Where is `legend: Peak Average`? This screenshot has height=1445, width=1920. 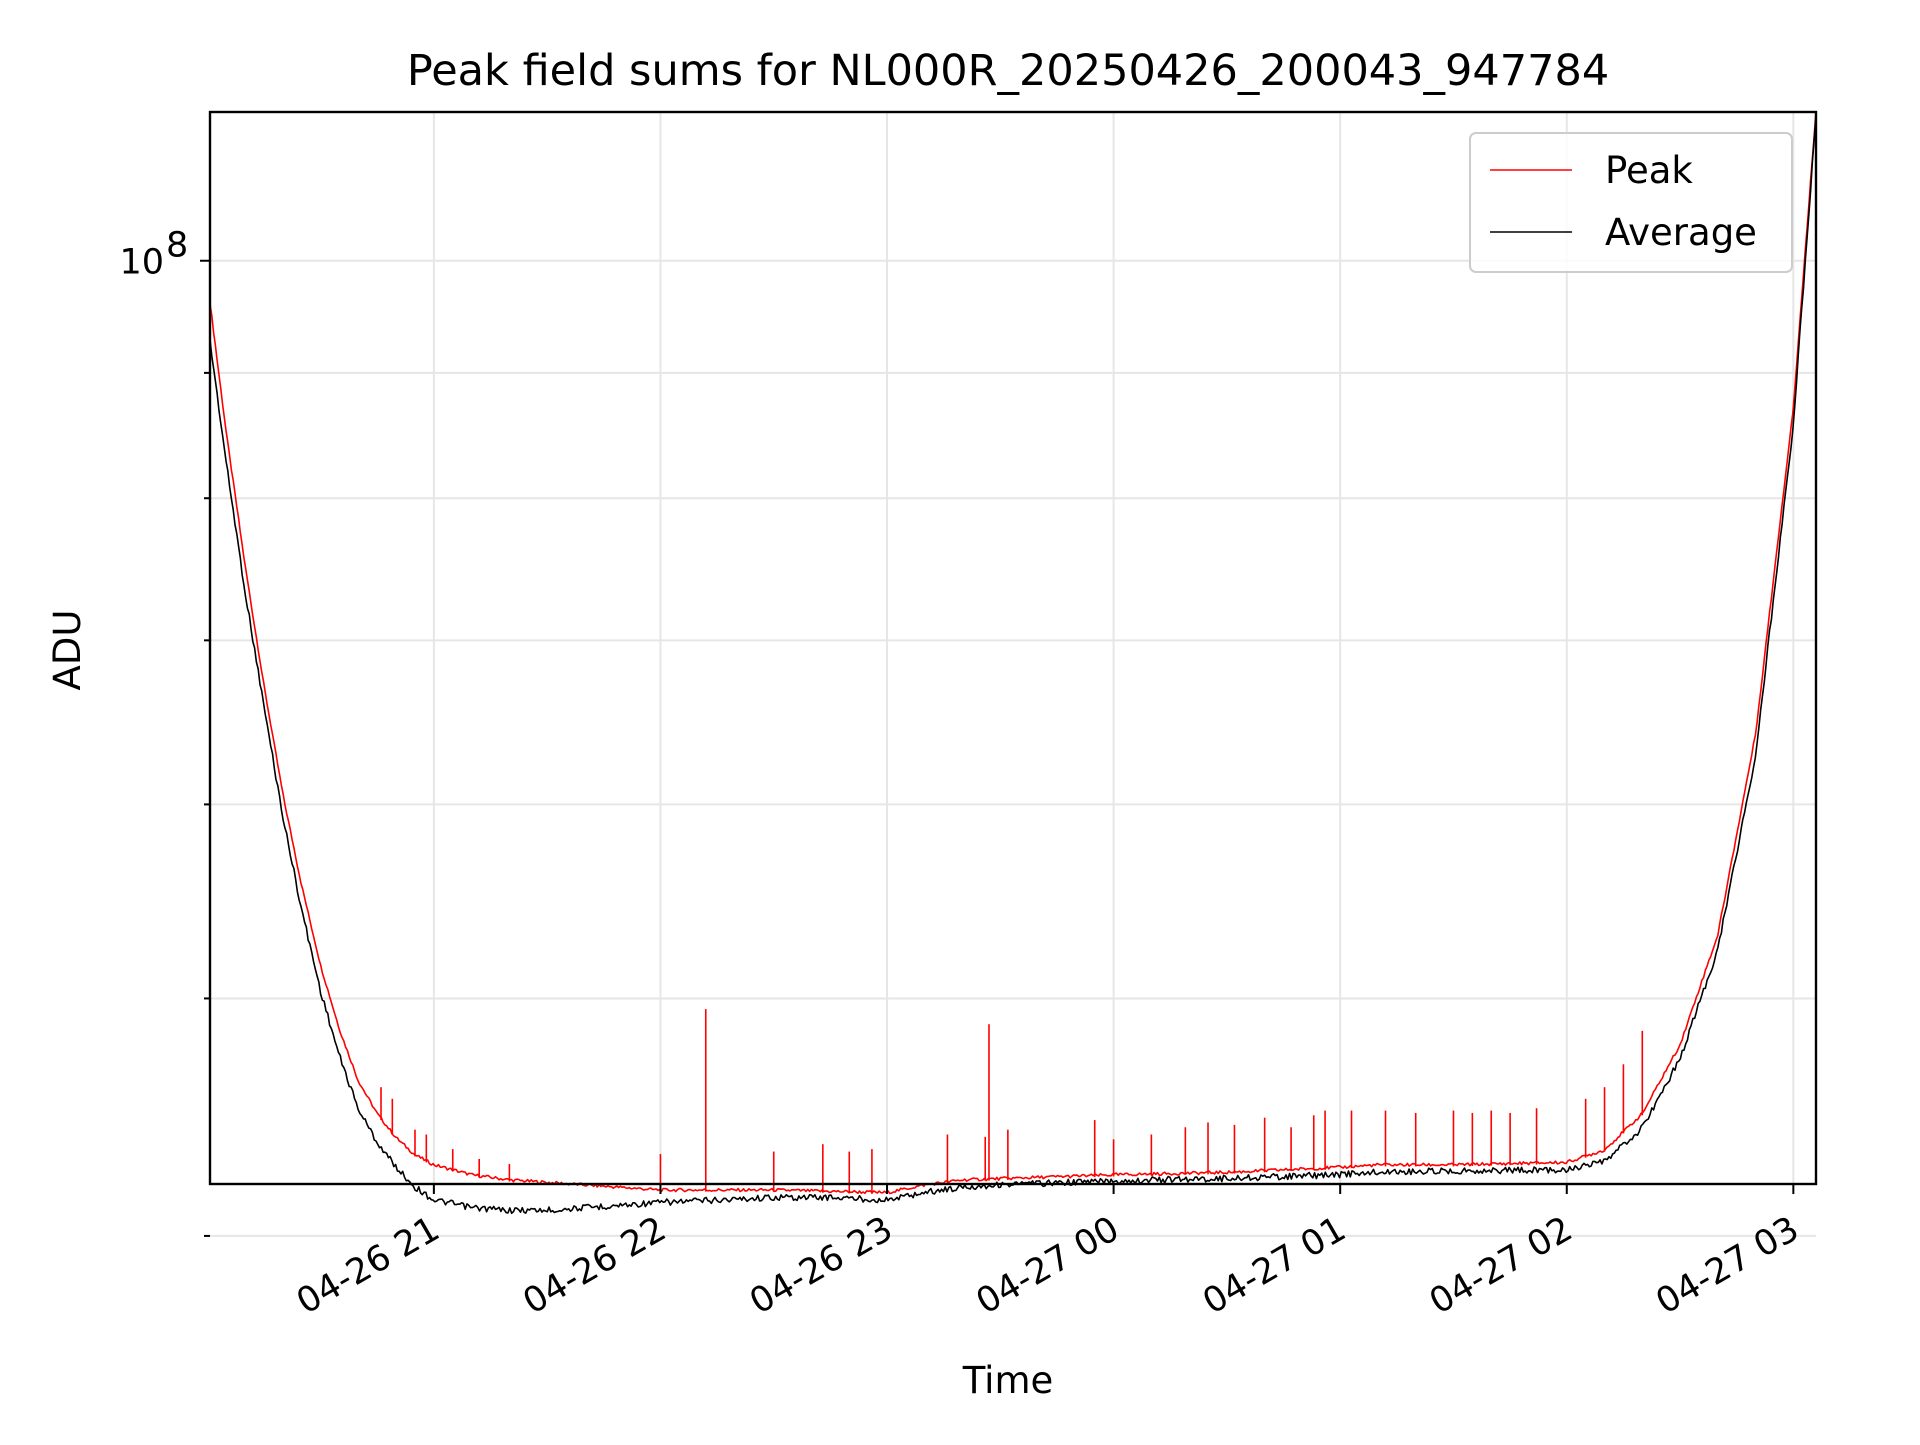 legend: Peak Average is located at coordinates (1631, 202).